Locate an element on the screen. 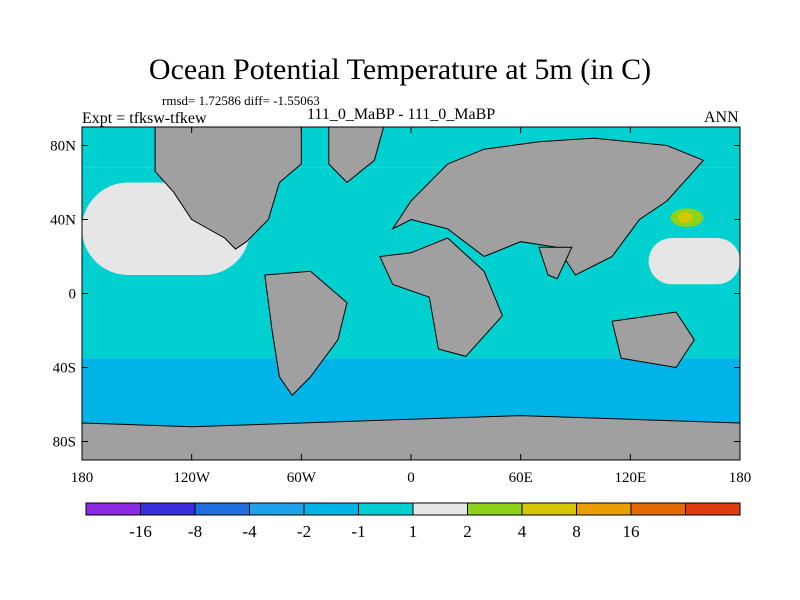  zone-east-pacific-white is located at coordinates (694, 261).